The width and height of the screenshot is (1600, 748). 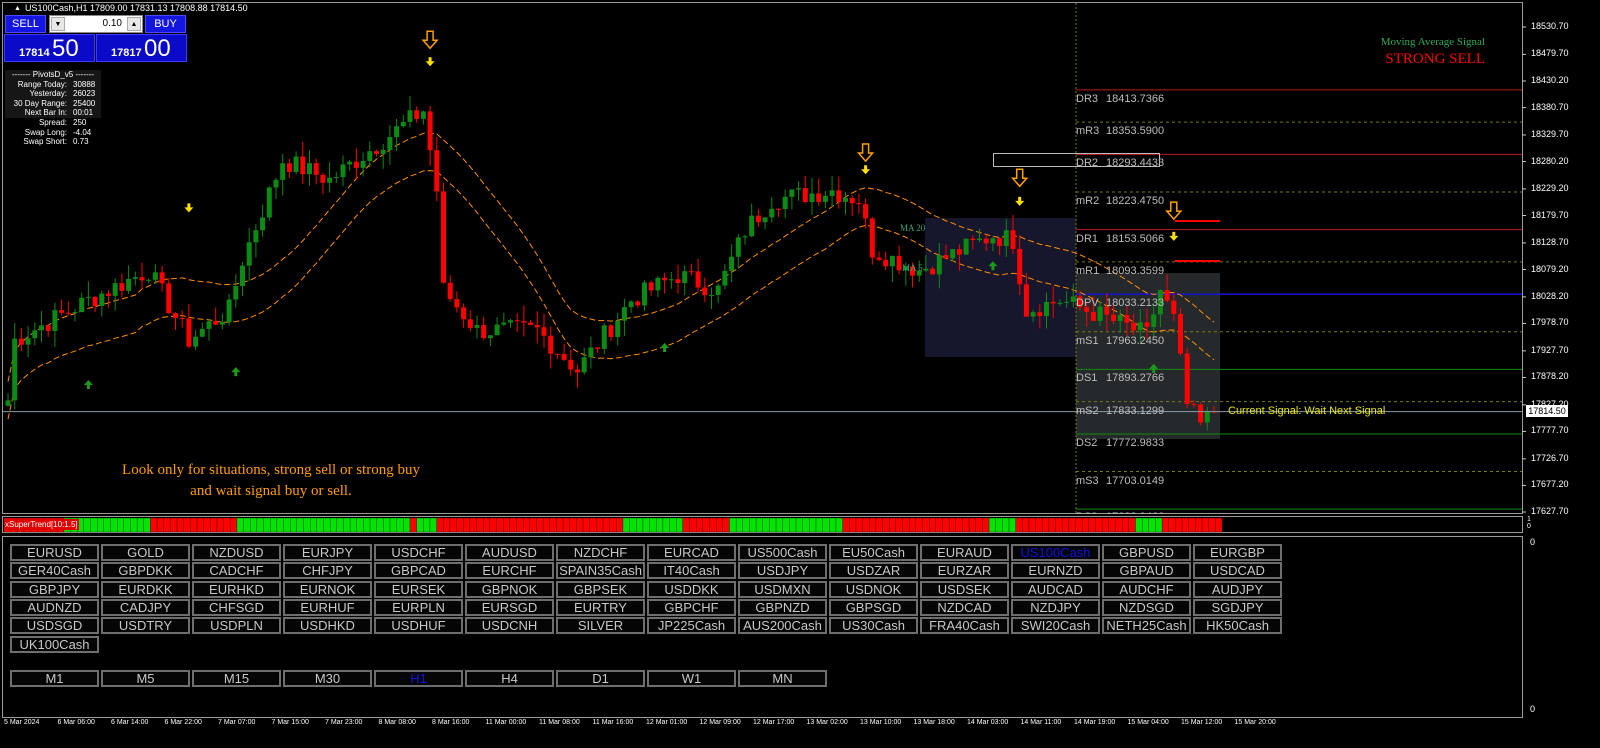 What do you see at coordinates (691, 552) in the screenshot?
I see `symbol-button-eurcad: EURCAD` at bounding box center [691, 552].